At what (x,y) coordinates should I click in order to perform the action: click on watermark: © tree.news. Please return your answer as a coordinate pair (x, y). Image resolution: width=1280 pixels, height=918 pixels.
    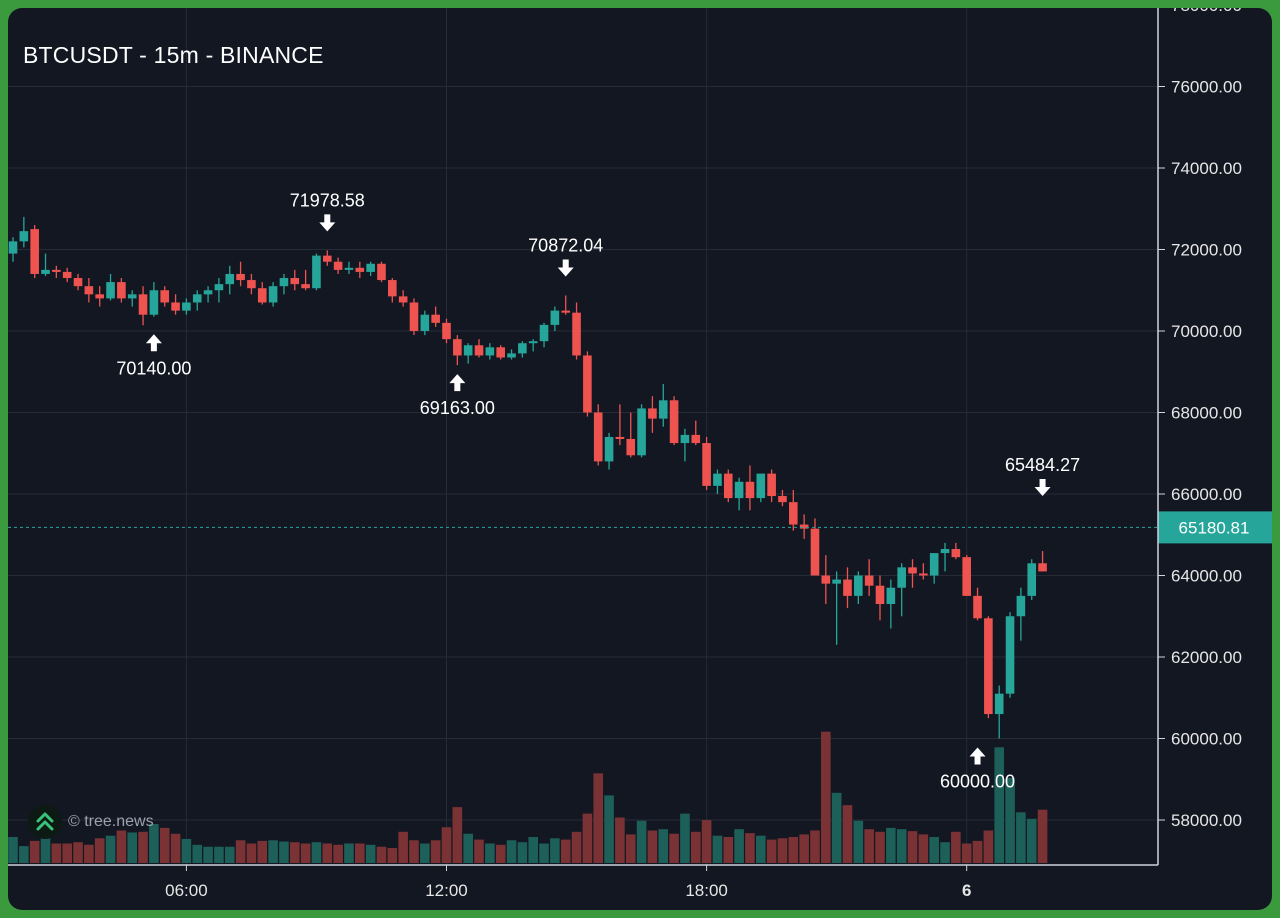
    Looking at the image, I should click on (91, 822).